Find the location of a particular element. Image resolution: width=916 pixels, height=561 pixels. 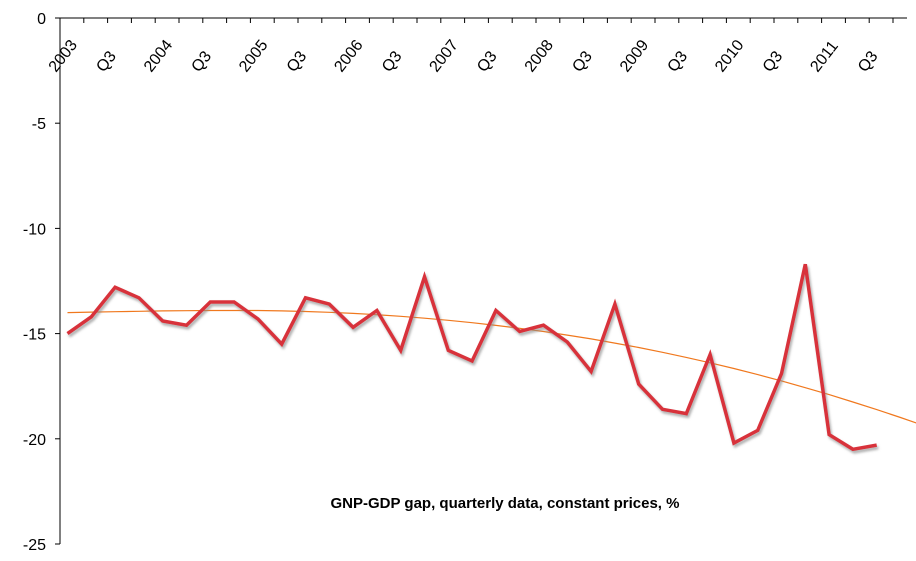

y-tick-label: -10 is located at coordinates (34, 229).